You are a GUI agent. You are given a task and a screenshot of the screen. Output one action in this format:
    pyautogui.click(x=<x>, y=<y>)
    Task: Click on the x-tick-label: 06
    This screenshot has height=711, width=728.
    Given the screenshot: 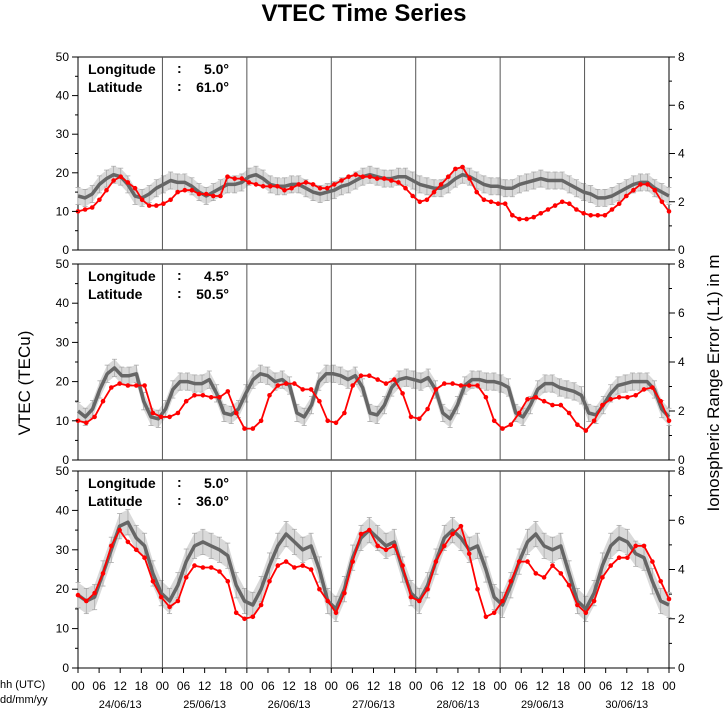 What is the action you would take?
    pyautogui.click(x=353, y=686)
    